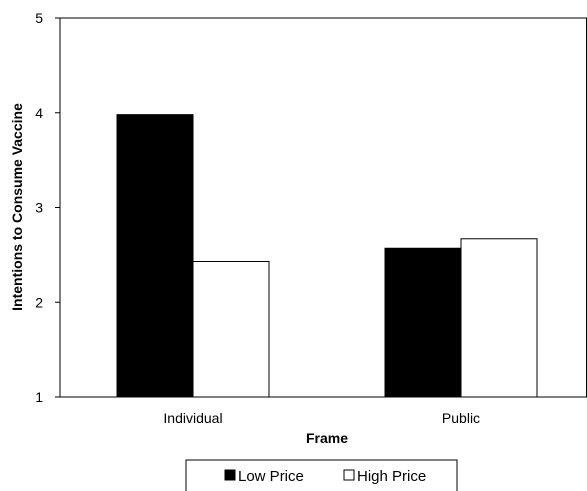 The image size is (587, 491). Describe the element at coordinates (327, 438) in the screenshot. I see `x-axis-title: Frame` at that location.